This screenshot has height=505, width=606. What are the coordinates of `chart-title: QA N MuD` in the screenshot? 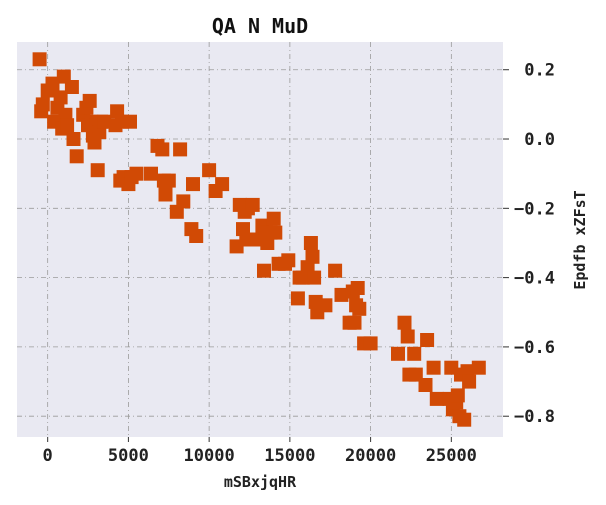 It's located at (260, 26).